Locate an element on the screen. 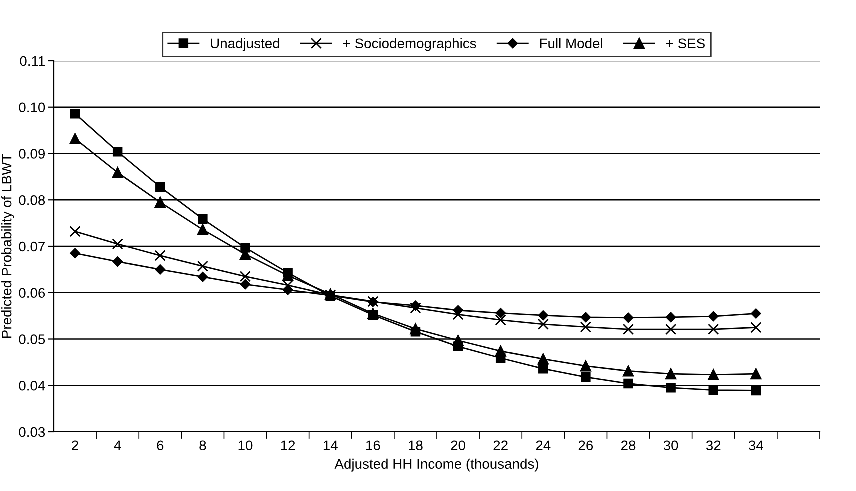 Image resolution: width=856 pixels, height=491 pixels. legend-label: Unadjusted is located at coordinates (245, 45).